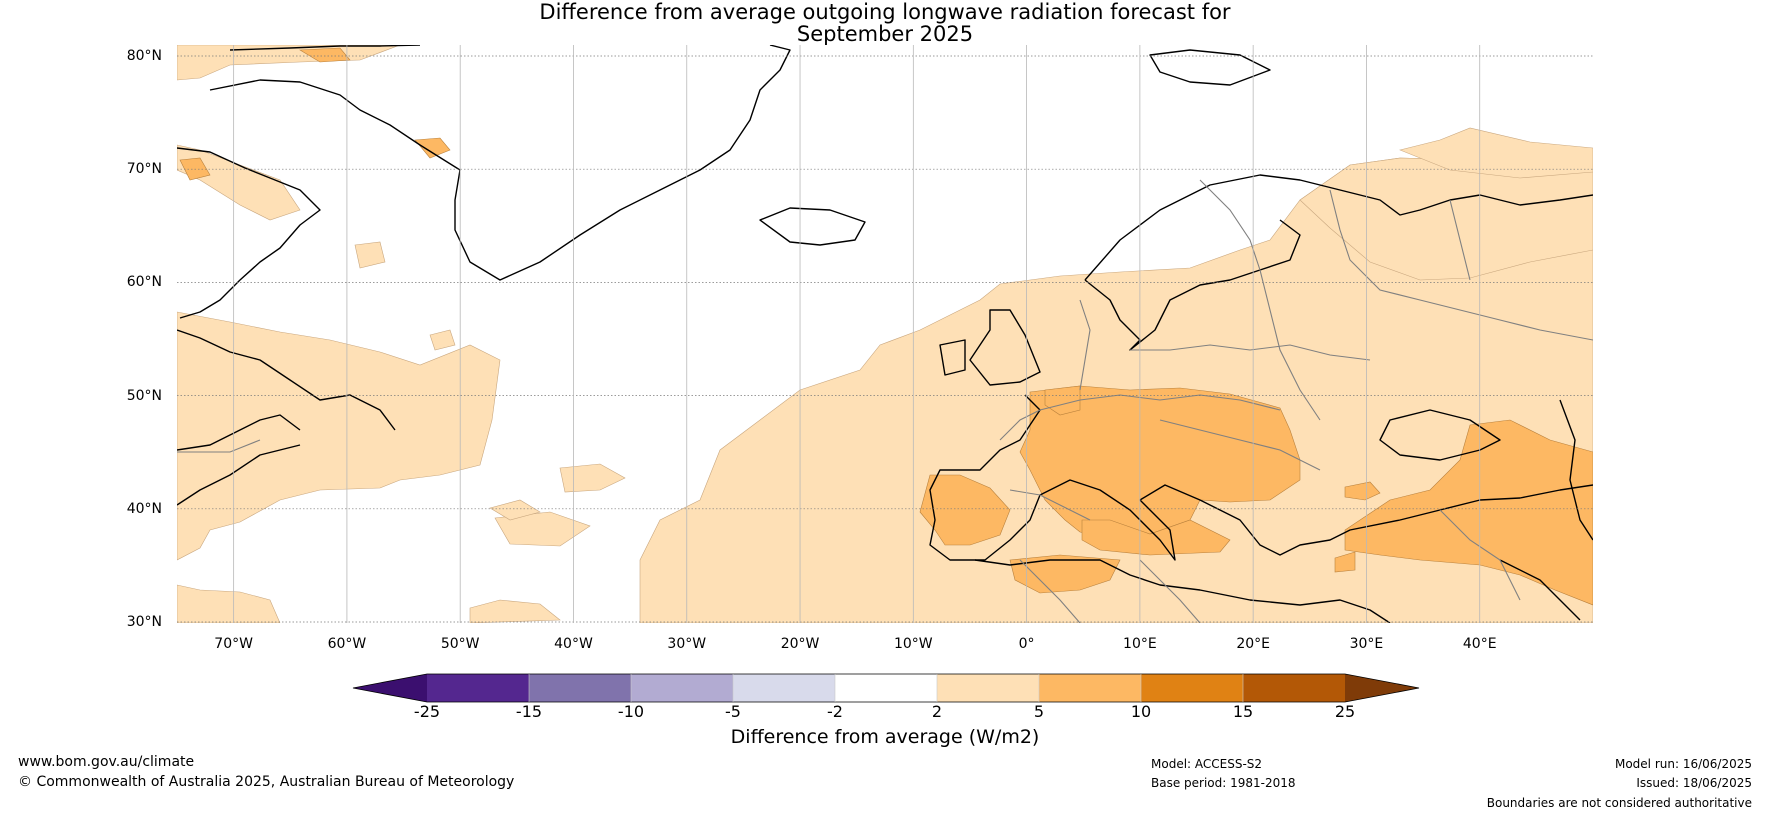 Image resolution: width=1770 pixels, height=816 pixels. Describe the element at coordinates (229, 603) in the screenshot. I see `anomaly-west-south` at that location.